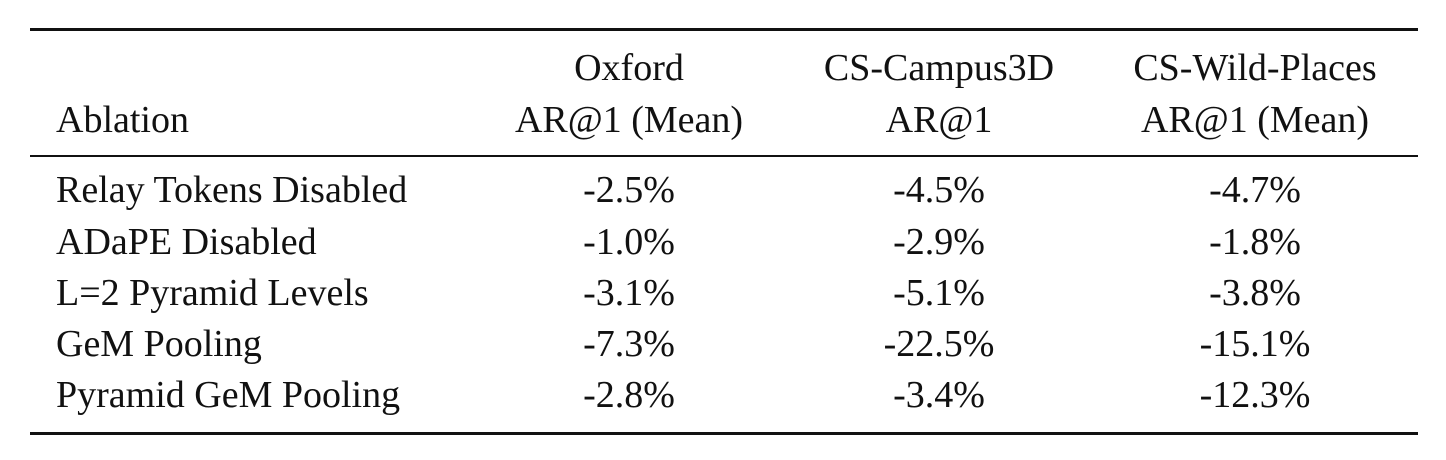 The image size is (1446, 460). I want to click on header-rule, so click(724, 156).